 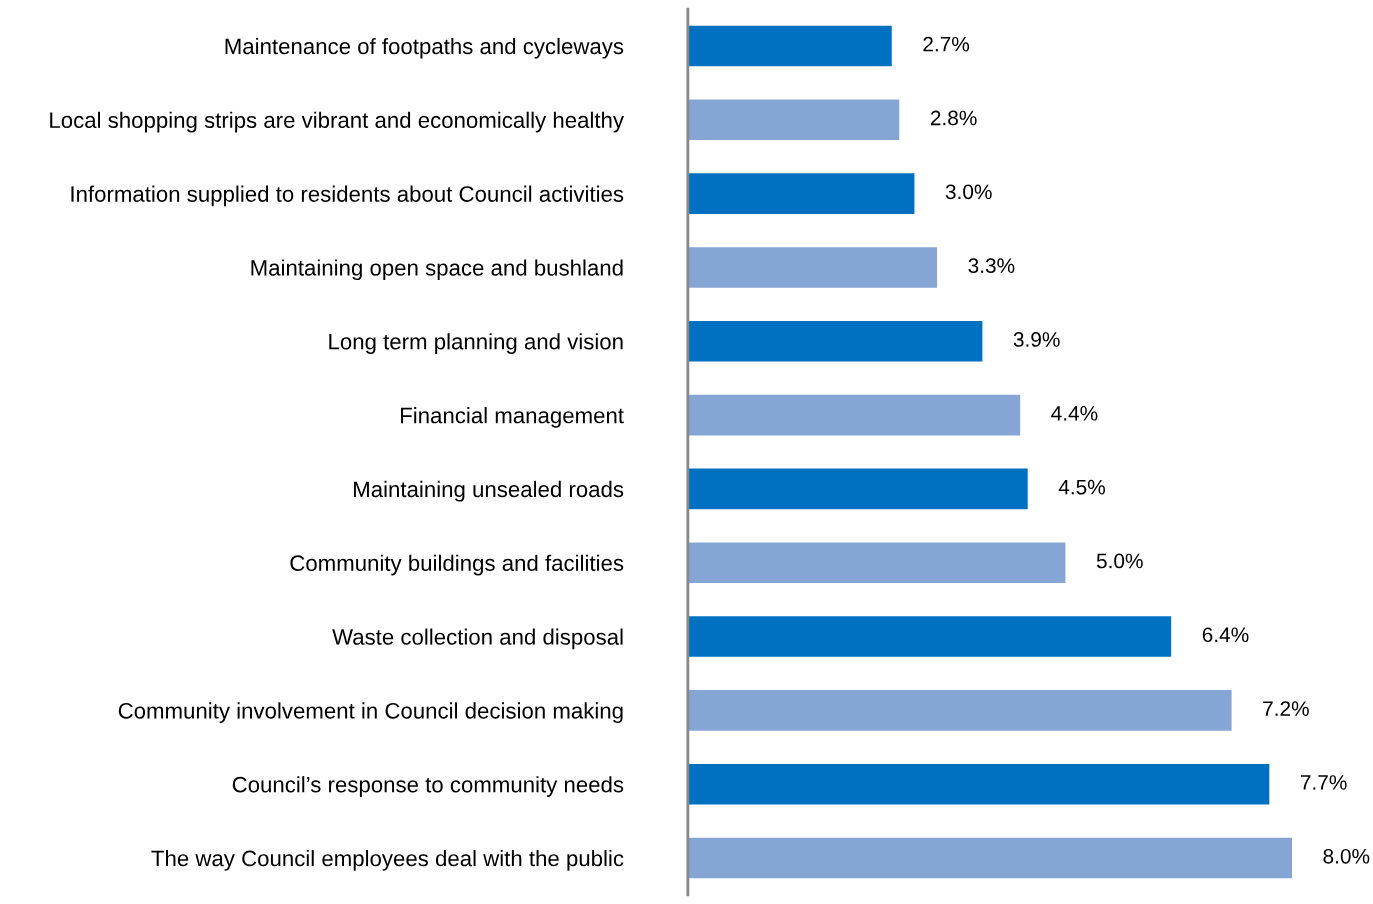 What do you see at coordinates (1225, 635) in the screenshot?
I see `data-label: 6.4%` at bounding box center [1225, 635].